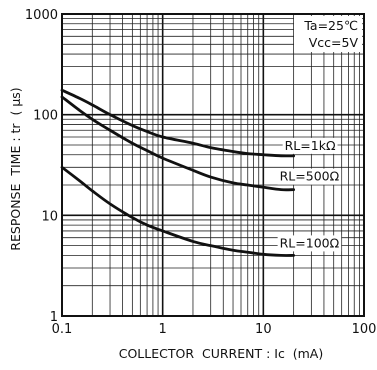  Describe the element at coordinates (15, 168) in the screenshot. I see `y-axis-label: RESPONSE TIME : tr ( μs)` at that location.